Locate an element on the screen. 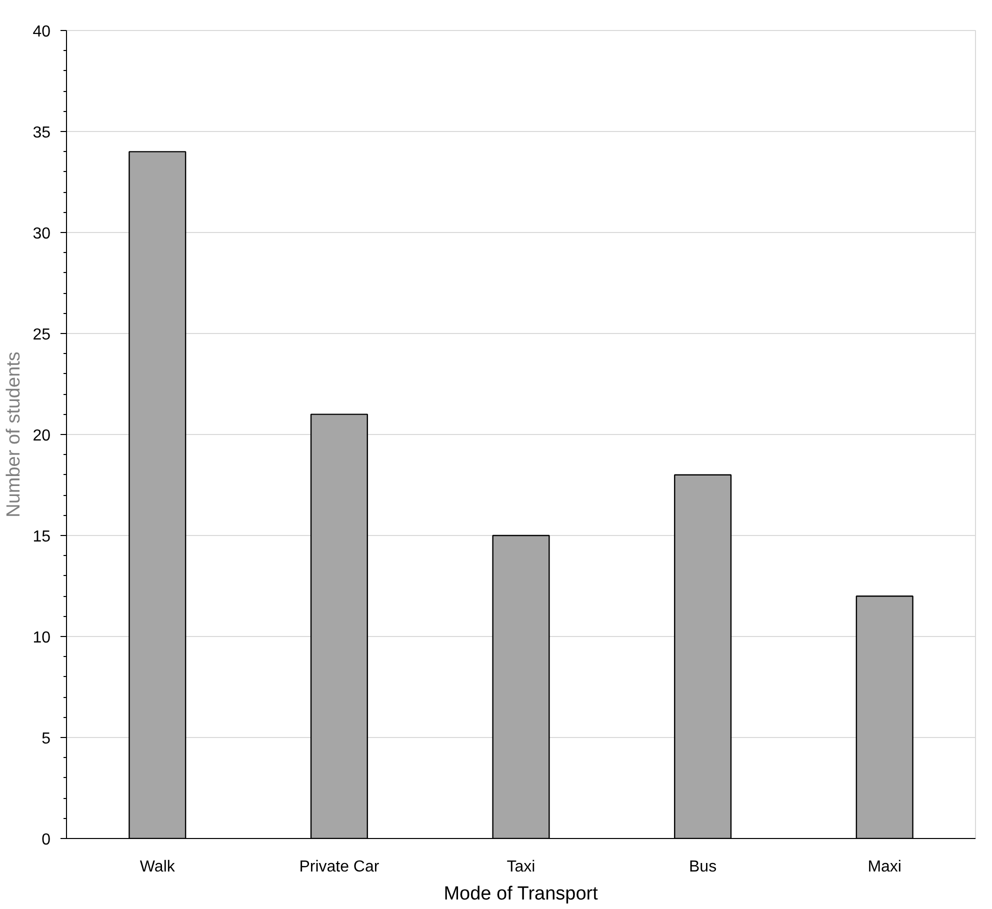  y-tick-label: 35 is located at coordinates (41, 133).